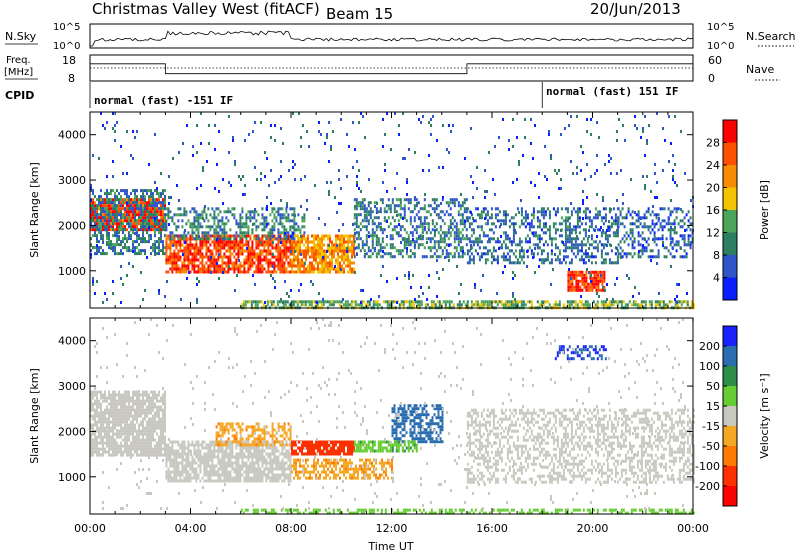  What do you see at coordinates (713, 210) in the screenshot?
I see `colorbar-tick-label: 16` at bounding box center [713, 210].